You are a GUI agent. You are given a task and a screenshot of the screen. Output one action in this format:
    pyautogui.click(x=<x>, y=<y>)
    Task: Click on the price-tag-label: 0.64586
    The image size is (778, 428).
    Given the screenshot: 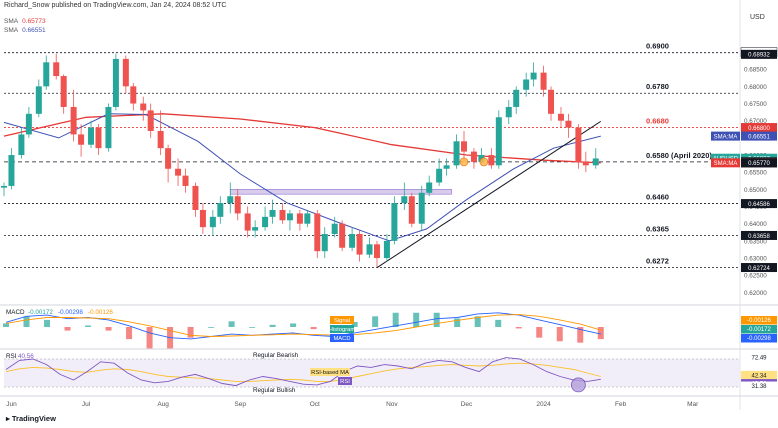 What is the action you would take?
    pyautogui.click(x=759, y=205)
    